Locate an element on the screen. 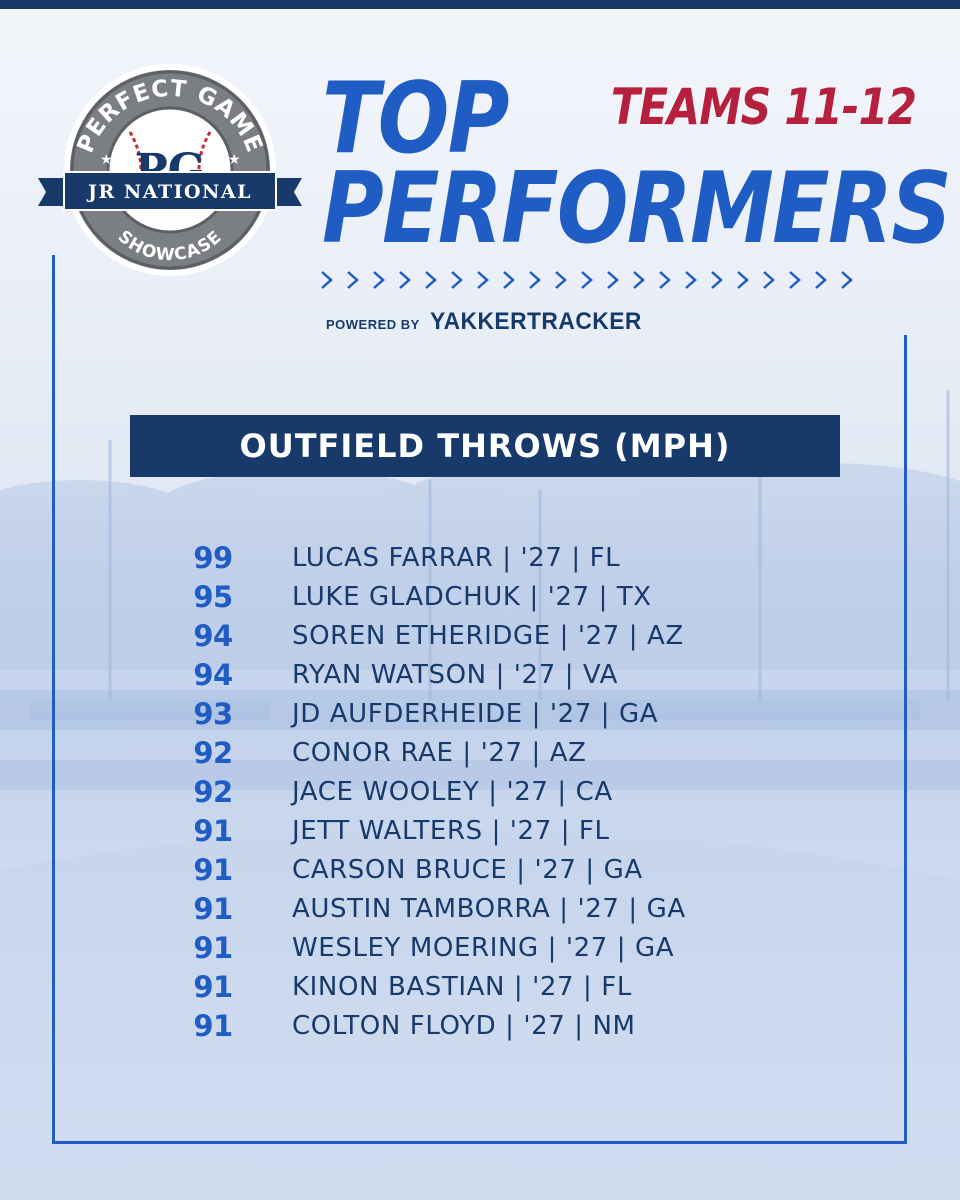  player-info: LUKE GLADCHUK | '27 | TX is located at coordinates (472, 596).